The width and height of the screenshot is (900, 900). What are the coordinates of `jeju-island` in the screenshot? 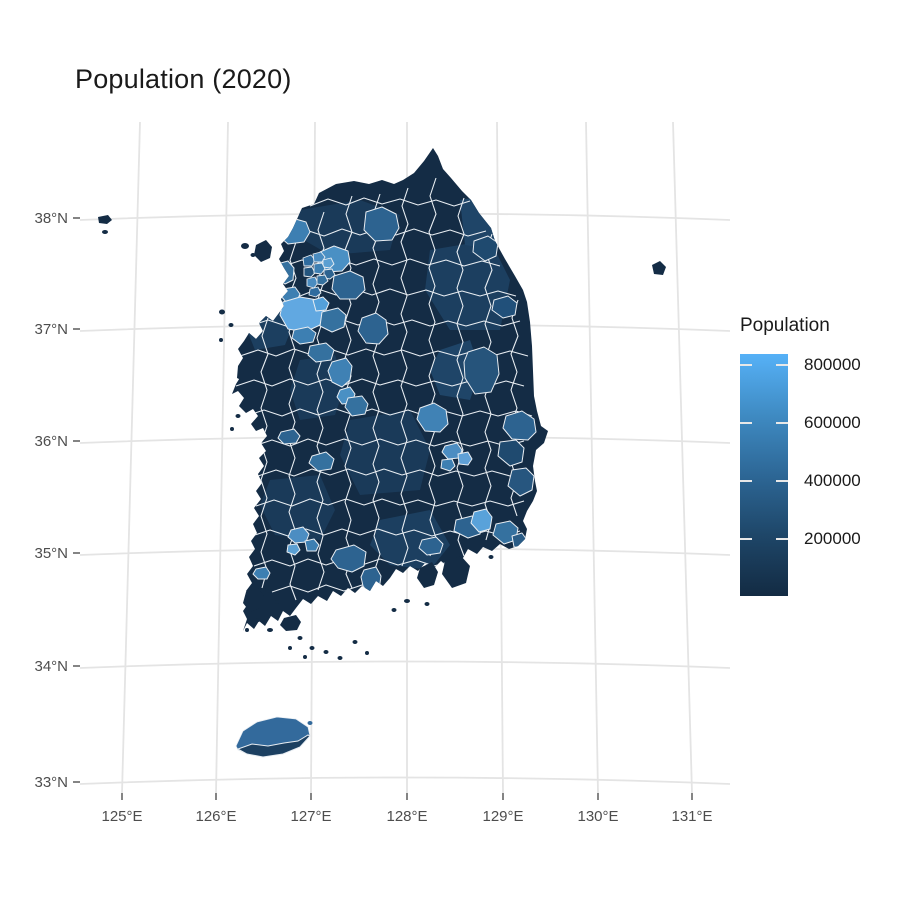 It's located at (274, 737).